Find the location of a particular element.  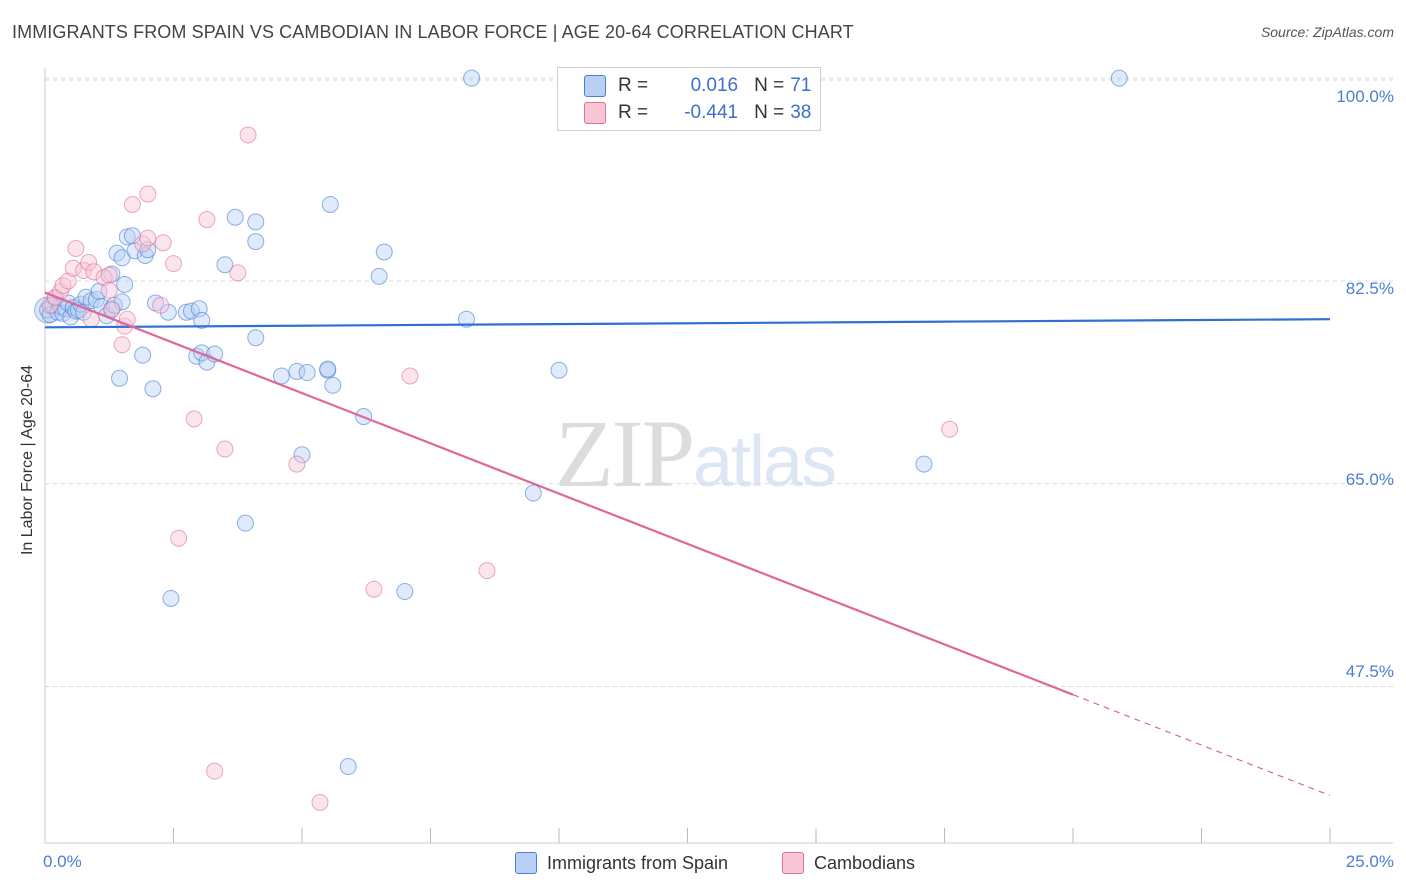

bottom-legend-spain: Immigrants from Spain is located at coordinates (621, 863).